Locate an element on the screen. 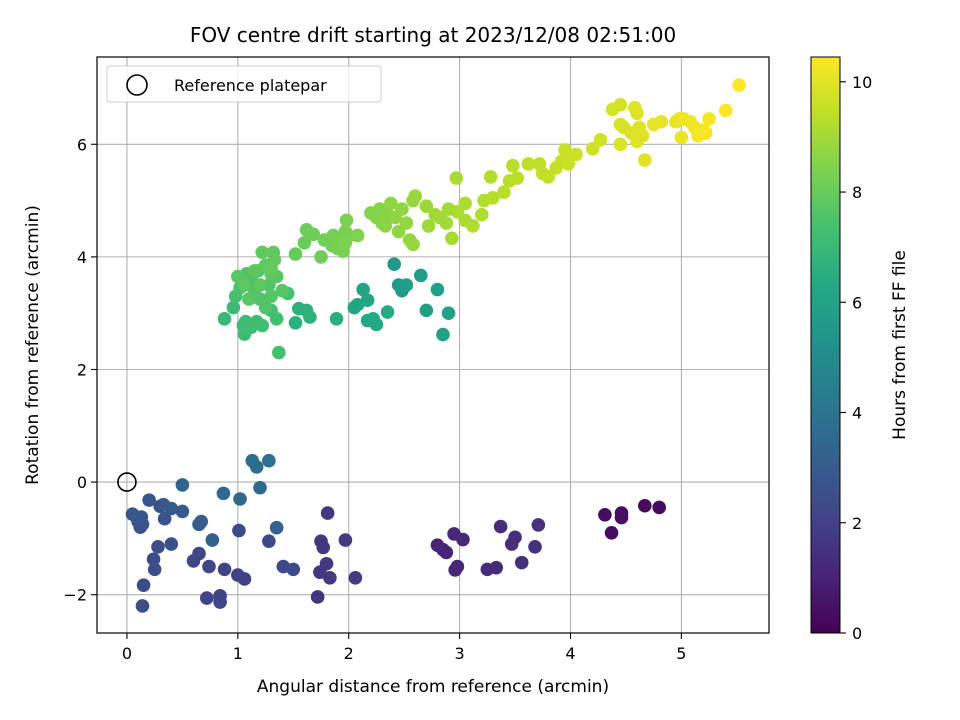 The height and width of the screenshot is (720, 960). x-tick-label: 0 is located at coordinates (127, 653).